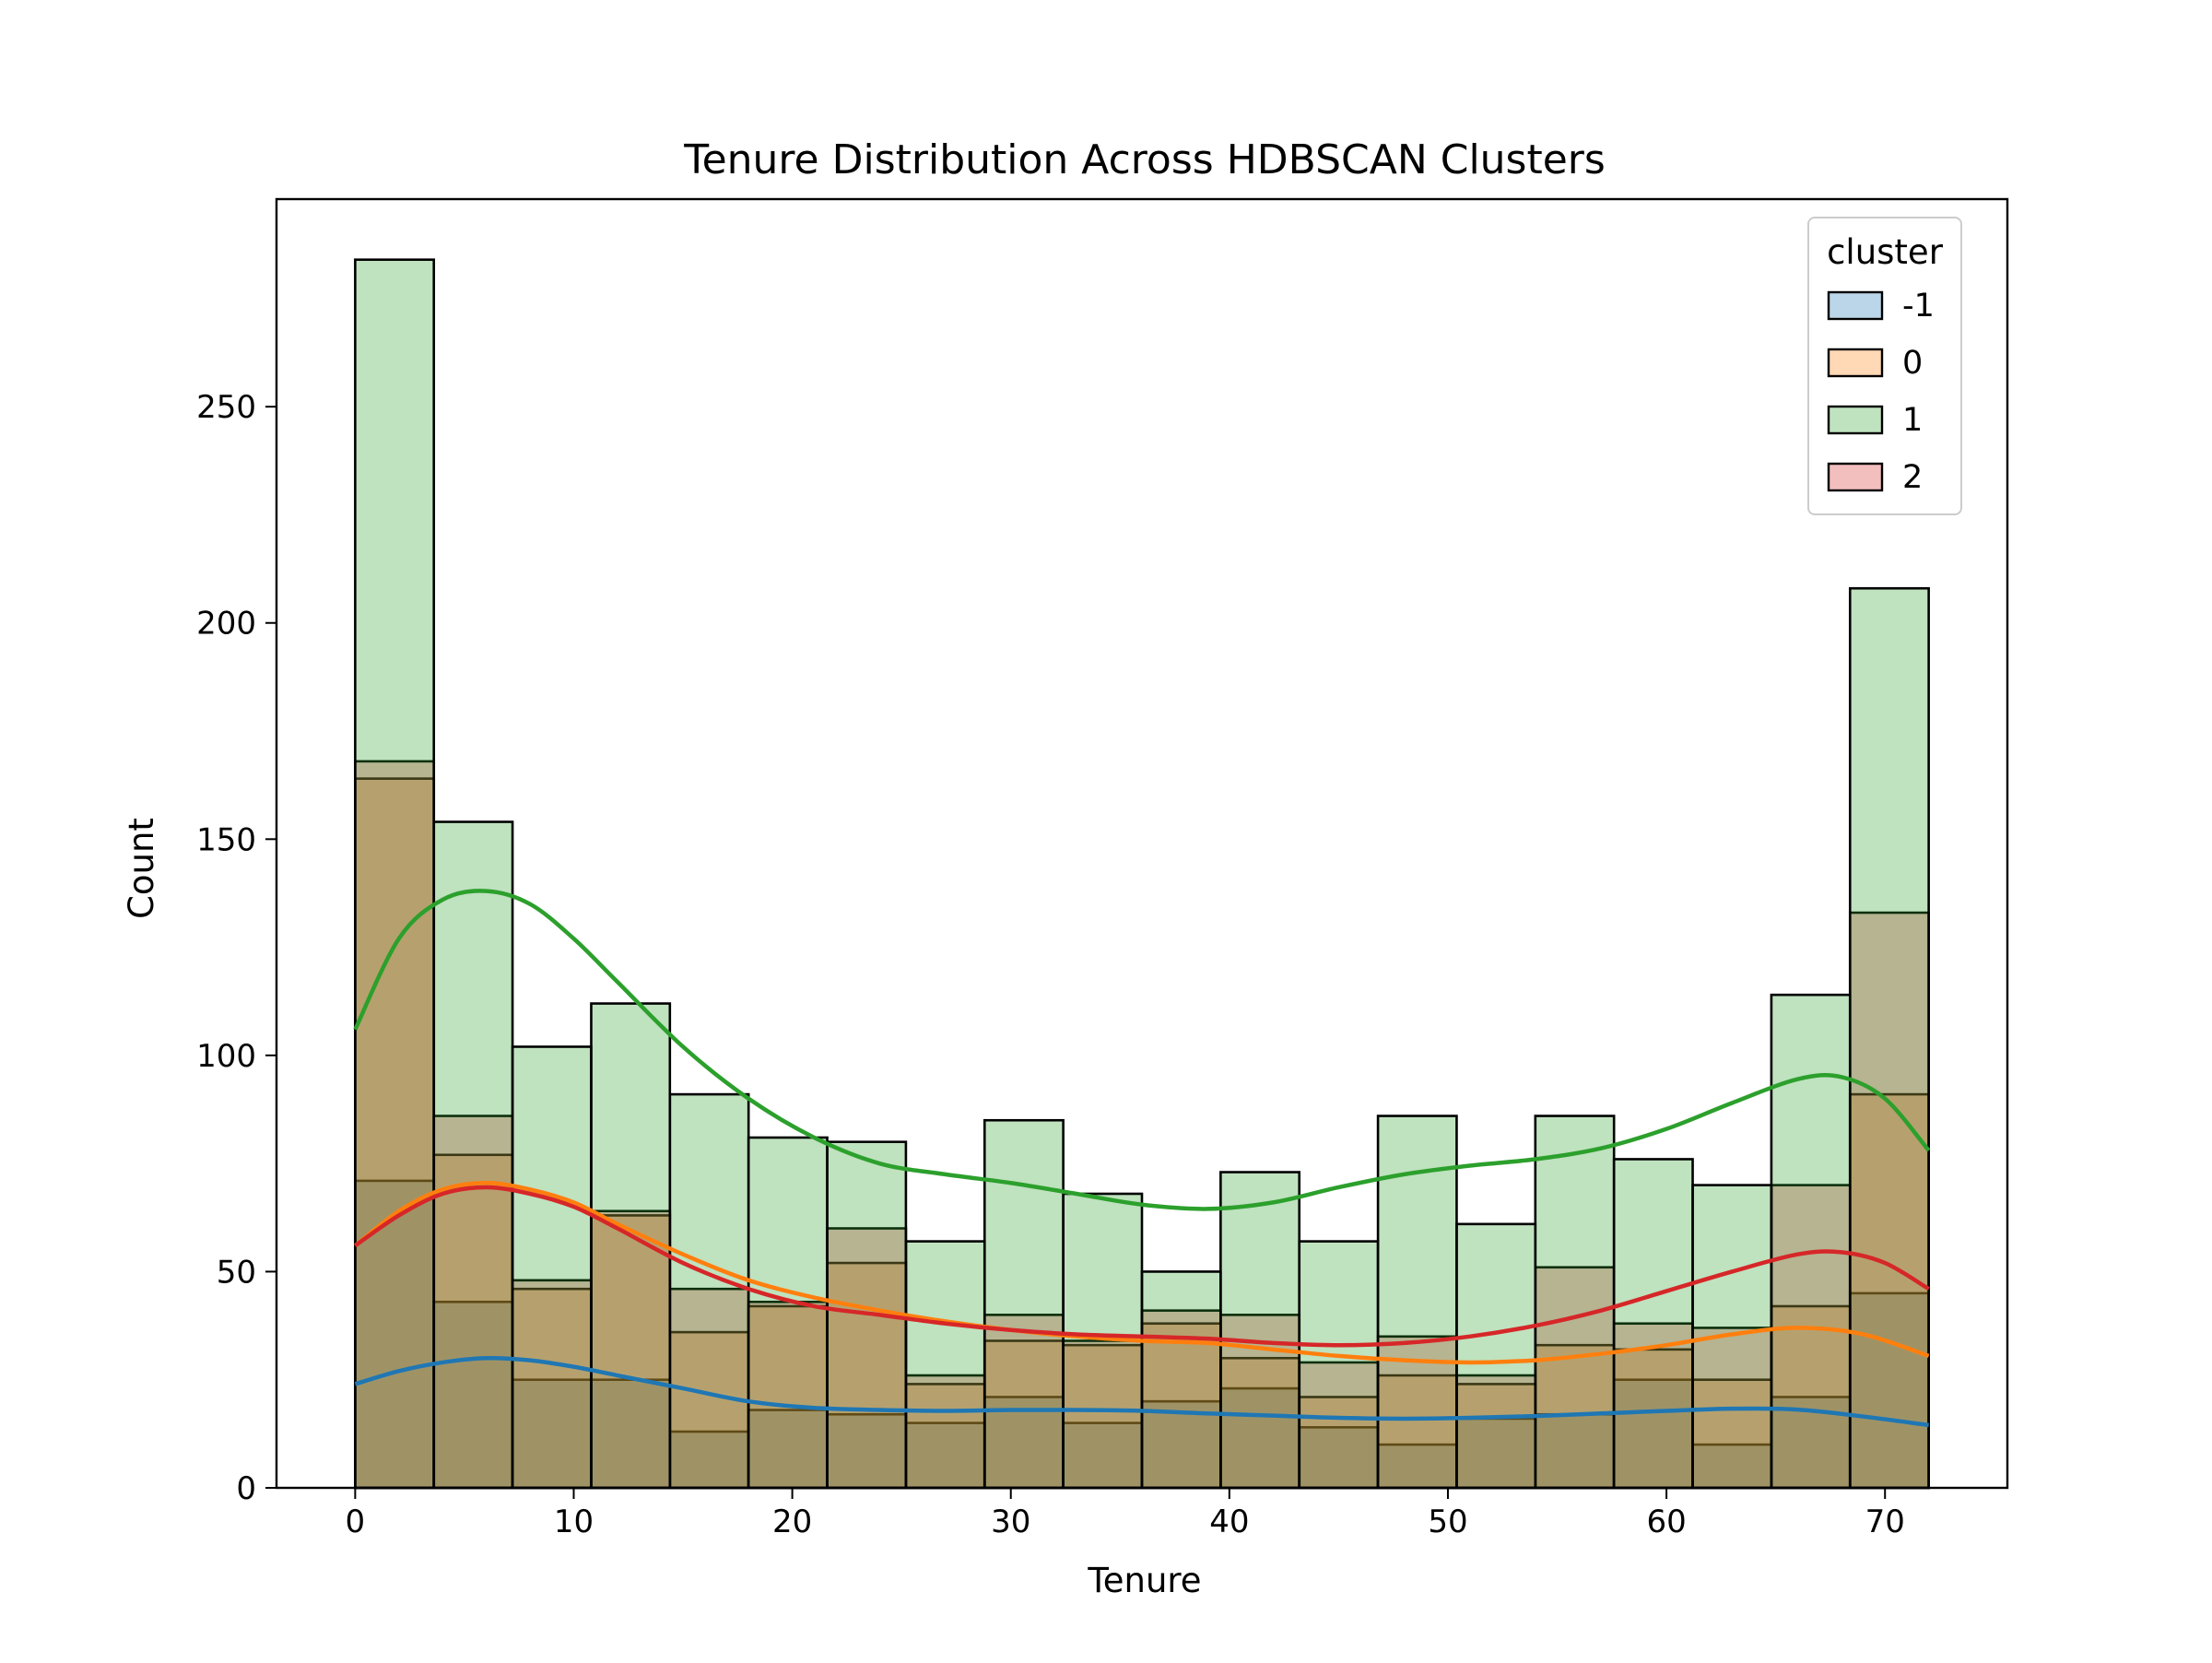 The height and width of the screenshot is (1663, 2212). Describe the element at coordinates (395, 1334) in the screenshot. I see `bar-cluster--1-bin-0` at that location.